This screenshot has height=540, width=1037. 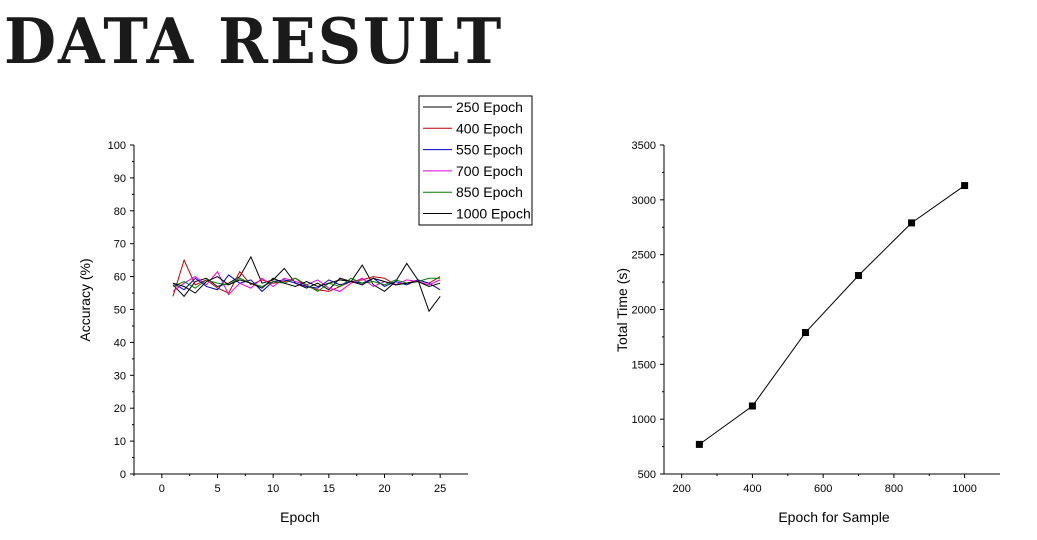 I want to click on accuracy-x-tick-label: 15, so click(x=329, y=489).